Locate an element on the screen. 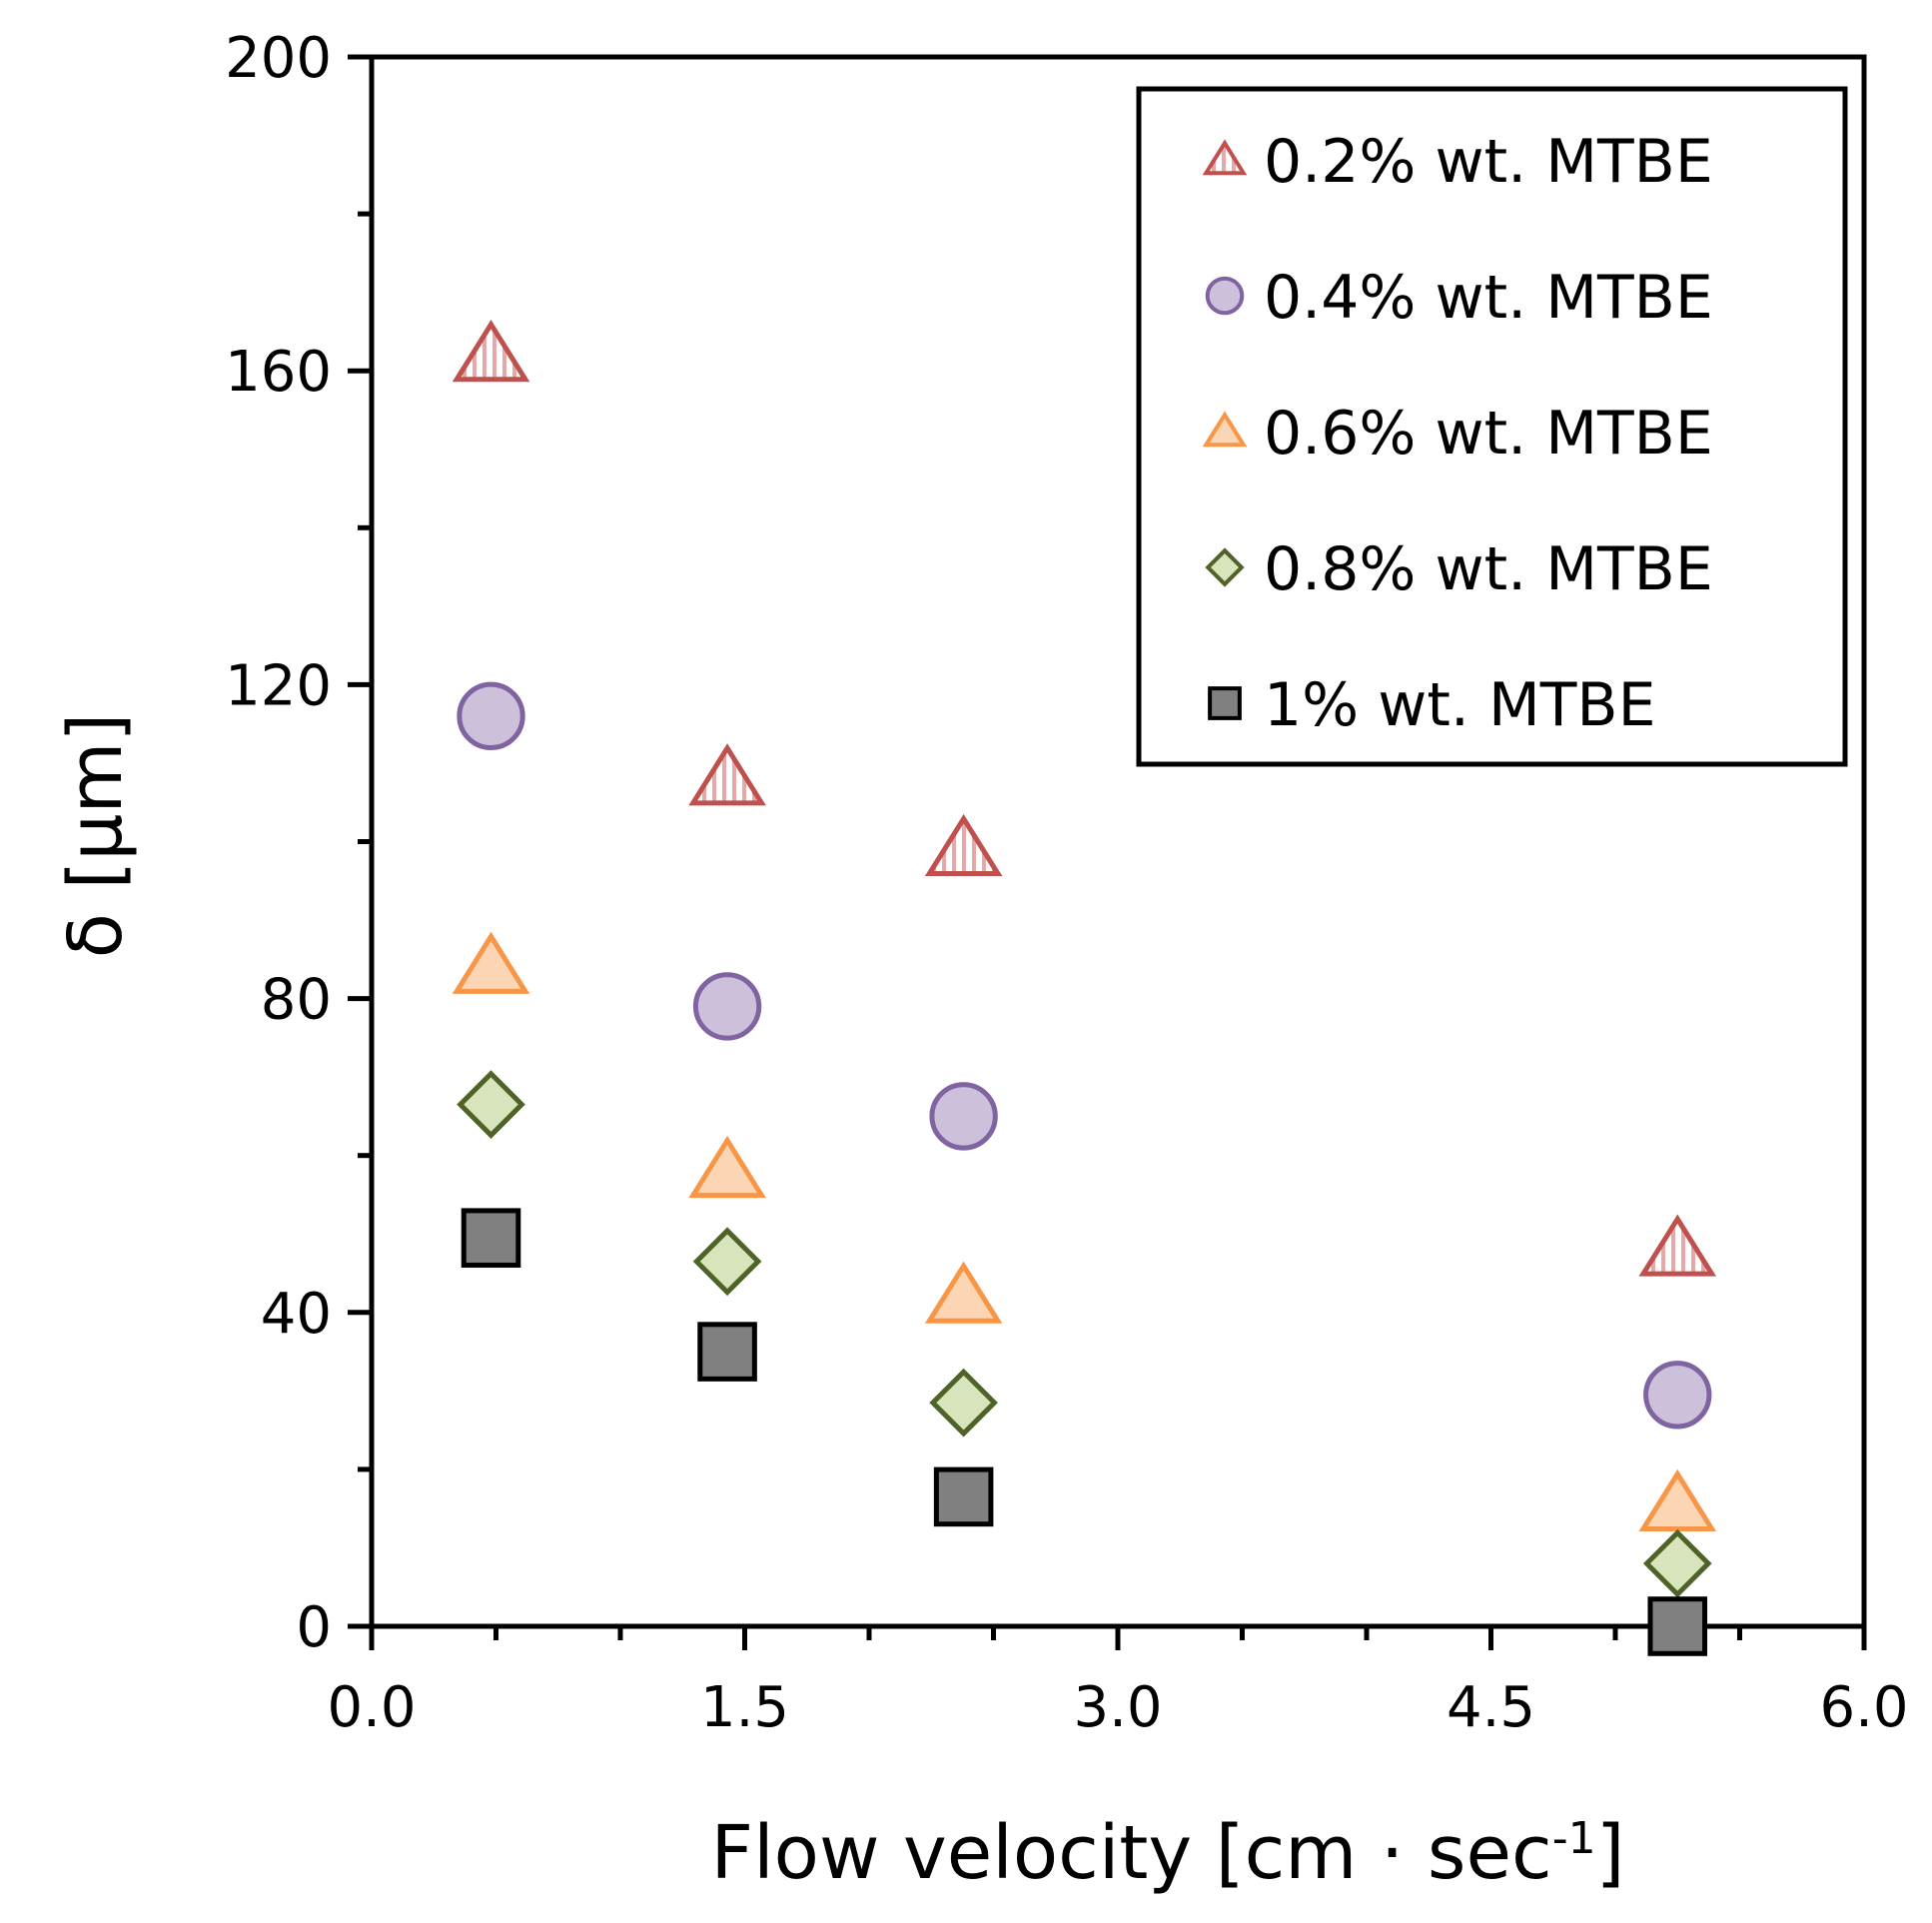 The image size is (1932, 1923). x-tick-label: 0.0 is located at coordinates (371, 1707).